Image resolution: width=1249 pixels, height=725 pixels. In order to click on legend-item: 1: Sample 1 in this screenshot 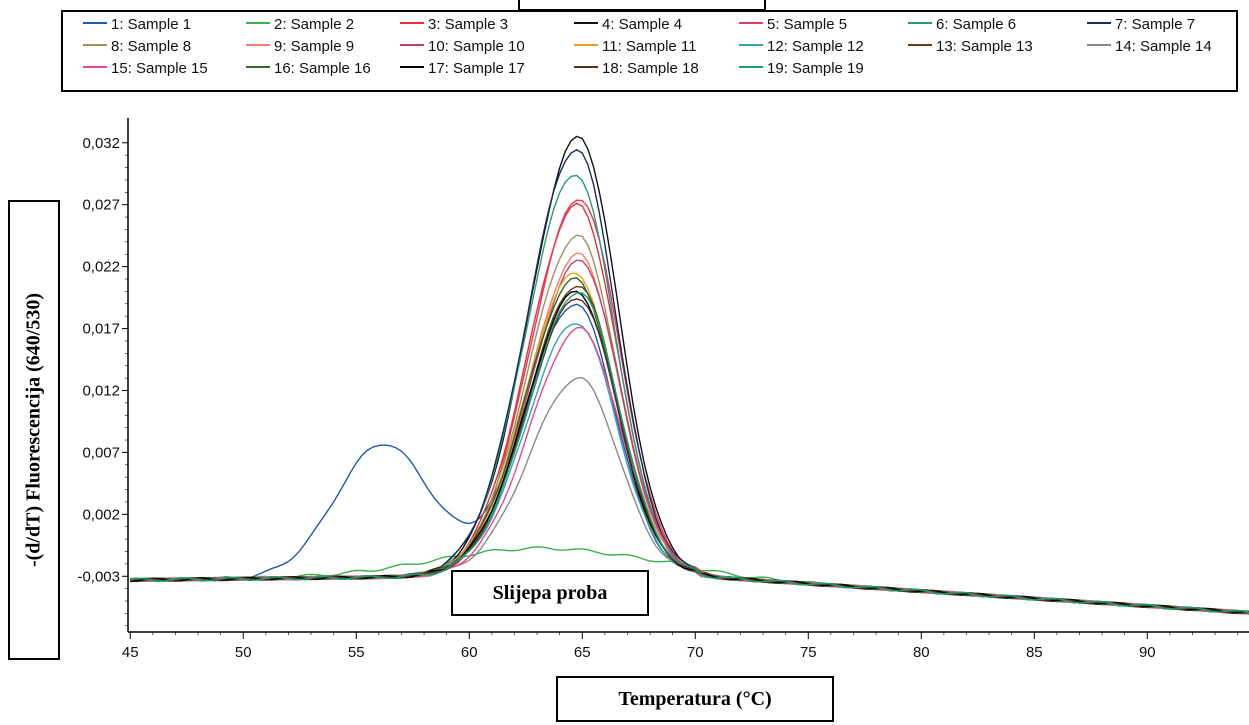, I will do `click(137, 24)`.